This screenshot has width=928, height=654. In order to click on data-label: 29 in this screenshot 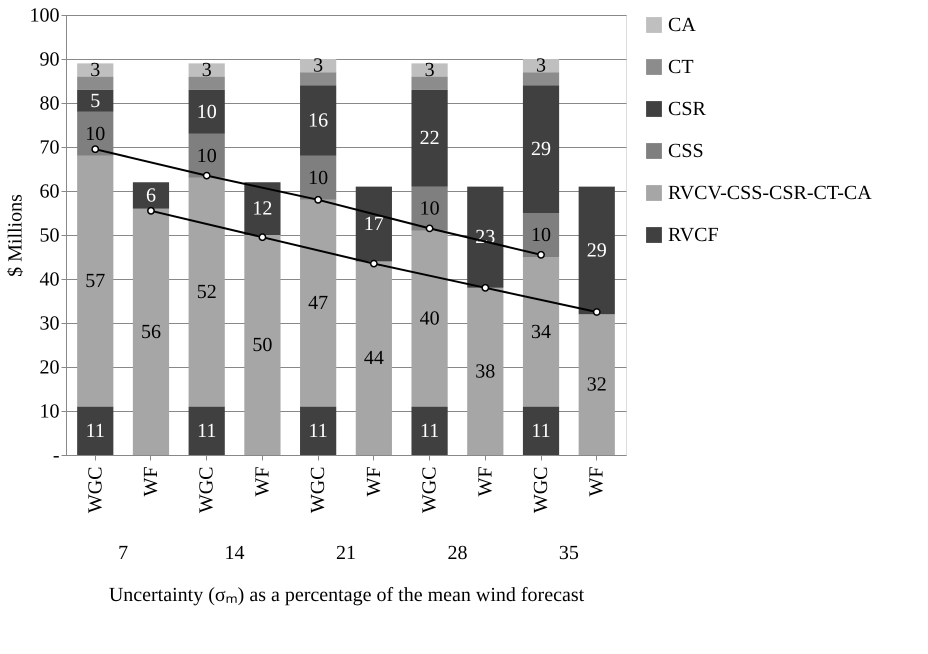, I will do `click(541, 149)`.